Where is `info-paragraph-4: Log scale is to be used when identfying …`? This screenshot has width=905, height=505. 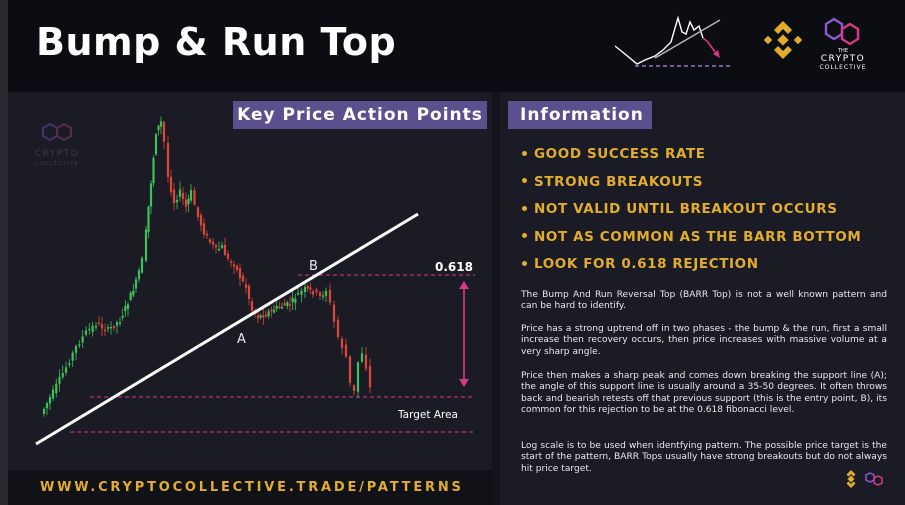 info-paragraph-4: Log scale is to be used when identfying … is located at coordinates (704, 457).